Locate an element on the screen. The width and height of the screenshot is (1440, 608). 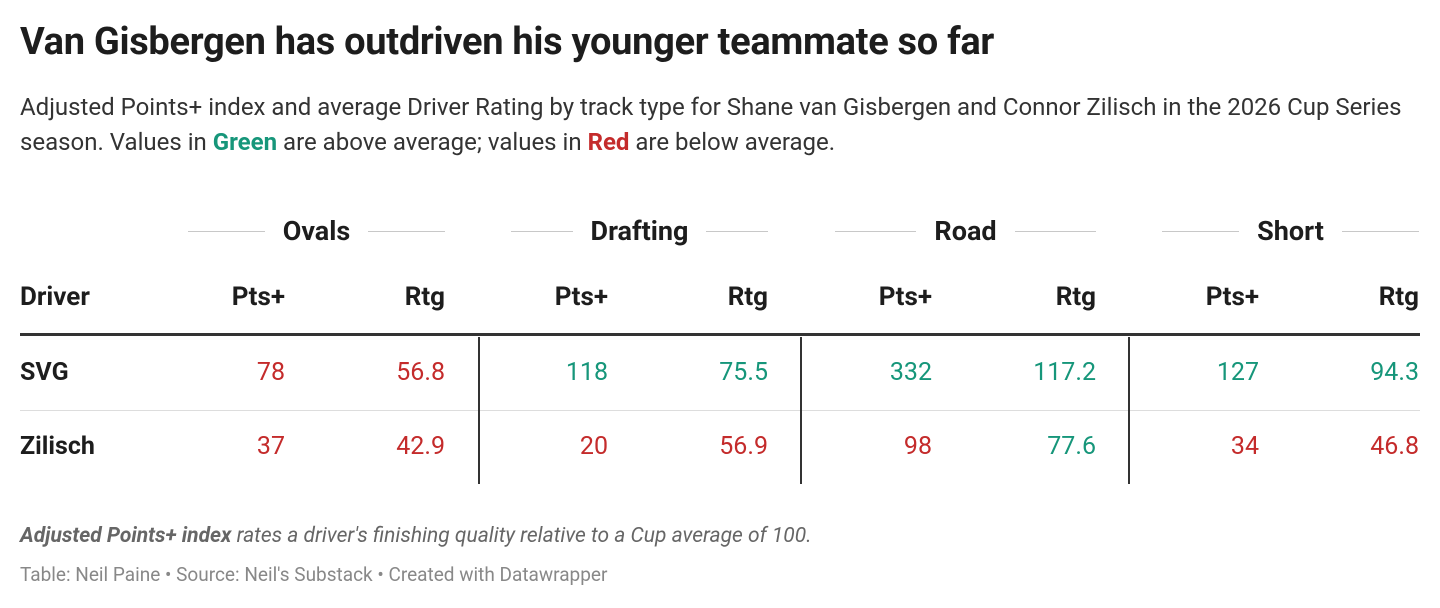
group-label: Ovals is located at coordinates (316, 231).